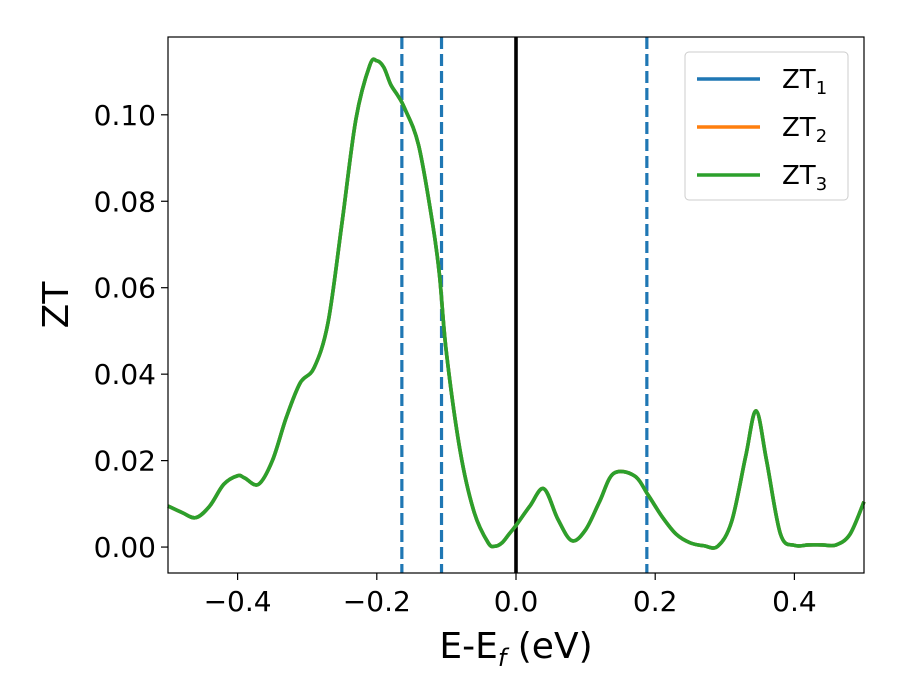  Describe the element at coordinates (125, 374) in the screenshot. I see `y-tick-label: 0.04` at that location.